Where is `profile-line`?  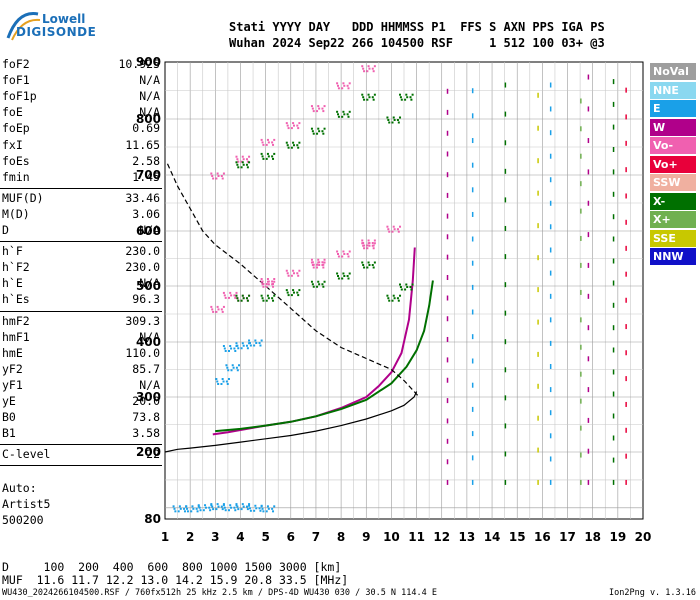 profile-line is located at coordinates (291, 422).